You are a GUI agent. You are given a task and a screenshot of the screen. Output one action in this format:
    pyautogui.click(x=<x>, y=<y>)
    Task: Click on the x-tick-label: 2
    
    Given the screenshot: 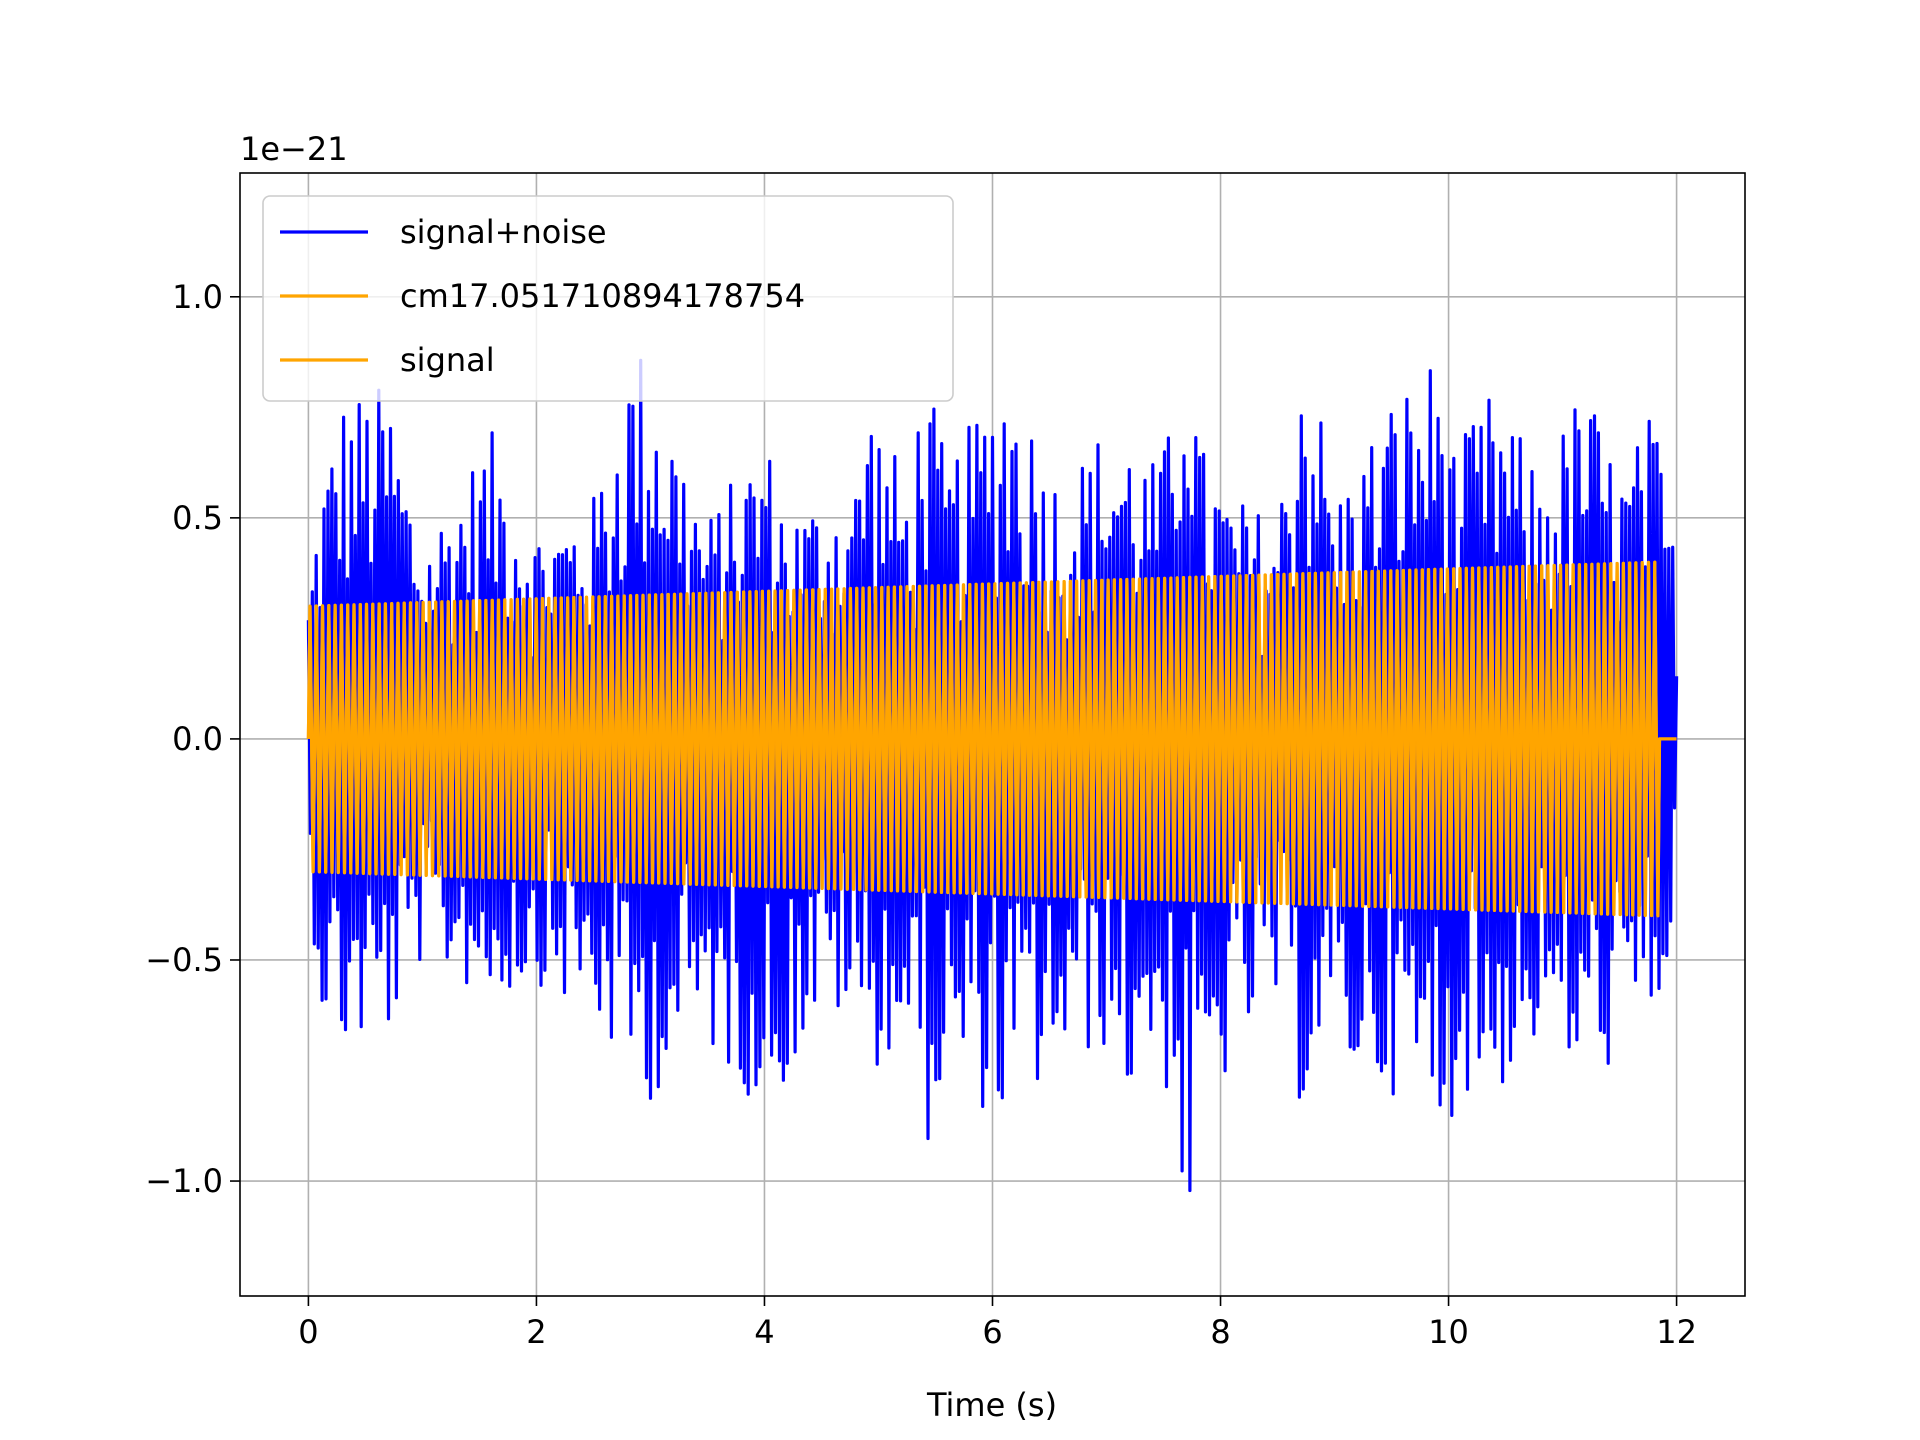 What is the action you would take?
    pyautogui.click(x=536, y=1332)
    